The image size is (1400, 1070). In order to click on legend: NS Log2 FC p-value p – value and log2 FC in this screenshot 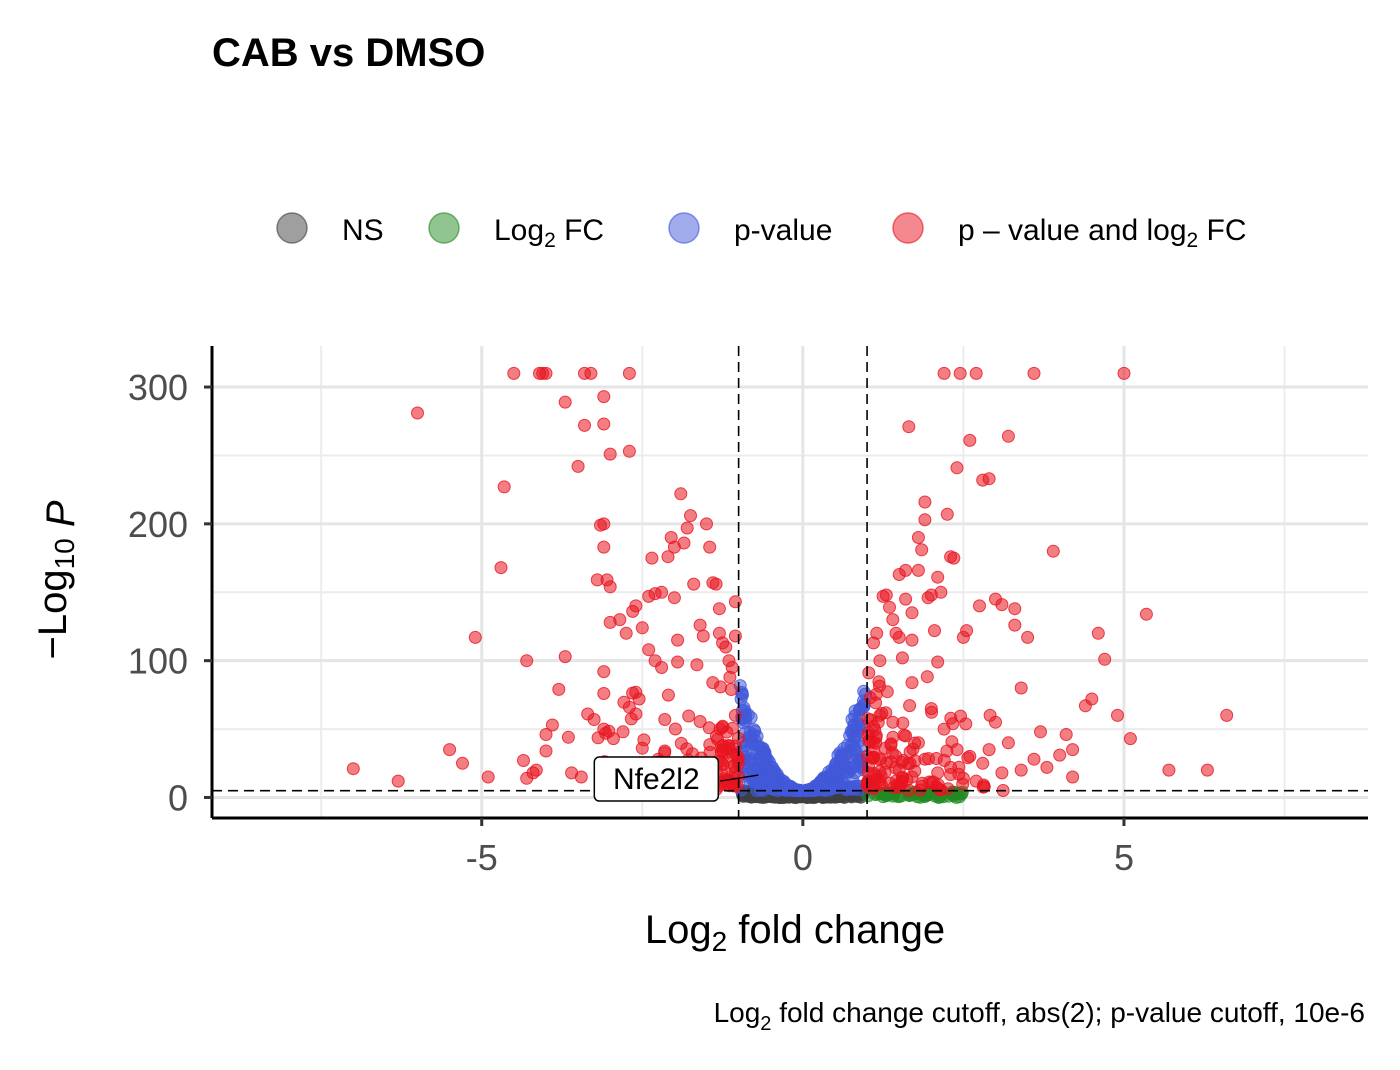, I will do `click(761, 232)`.